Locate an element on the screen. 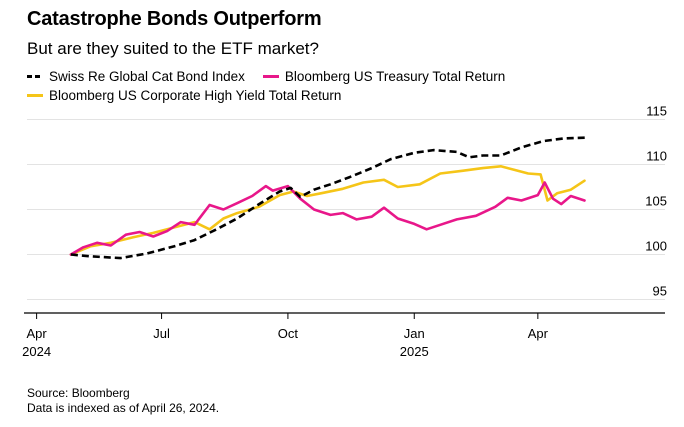 The width and height of the screenshot is (684, 427). x-tick-label-2: Oct is located at coordinates (288, 333).